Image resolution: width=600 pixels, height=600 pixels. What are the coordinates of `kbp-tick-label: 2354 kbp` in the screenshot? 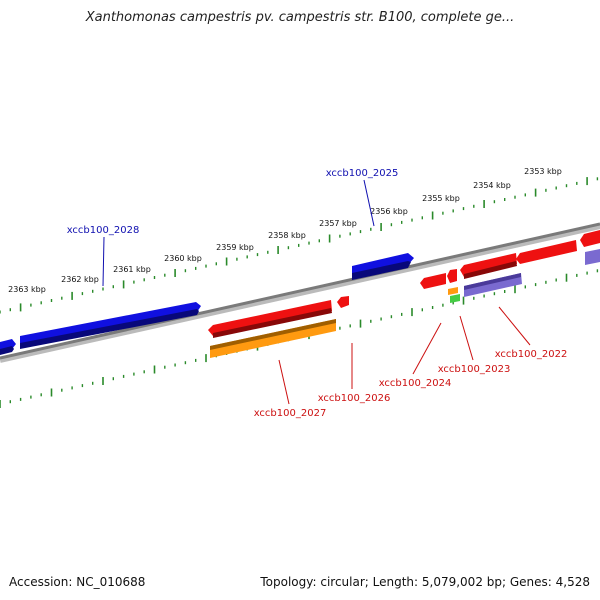 It's located at (492, 185).